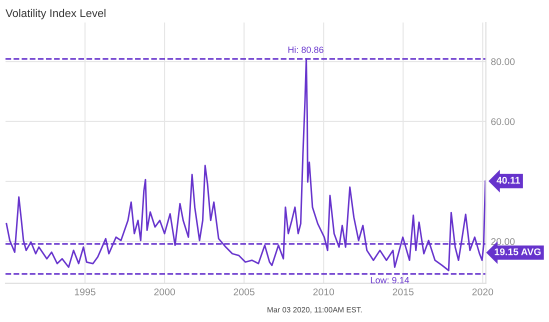  I want to click on x-tick-label: 2005, so click(244, 292).